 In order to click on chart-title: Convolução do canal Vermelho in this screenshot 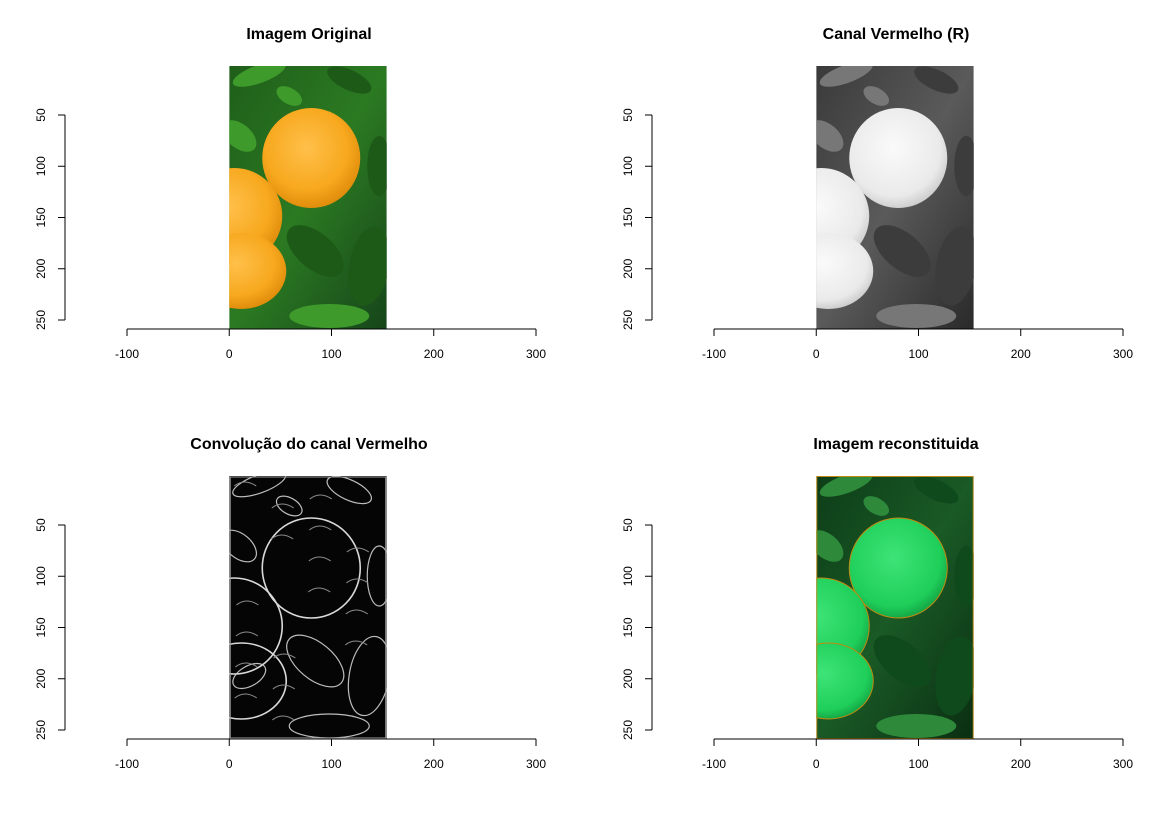, I will do `click(309, 444)`.